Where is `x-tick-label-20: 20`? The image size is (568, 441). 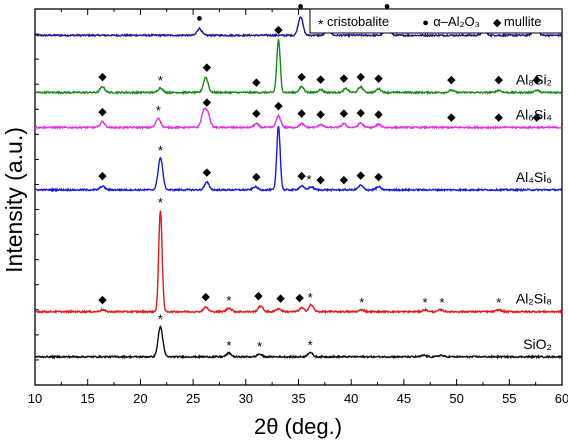
x-tick-label-20: 20 is located at coordinates (140, 398).